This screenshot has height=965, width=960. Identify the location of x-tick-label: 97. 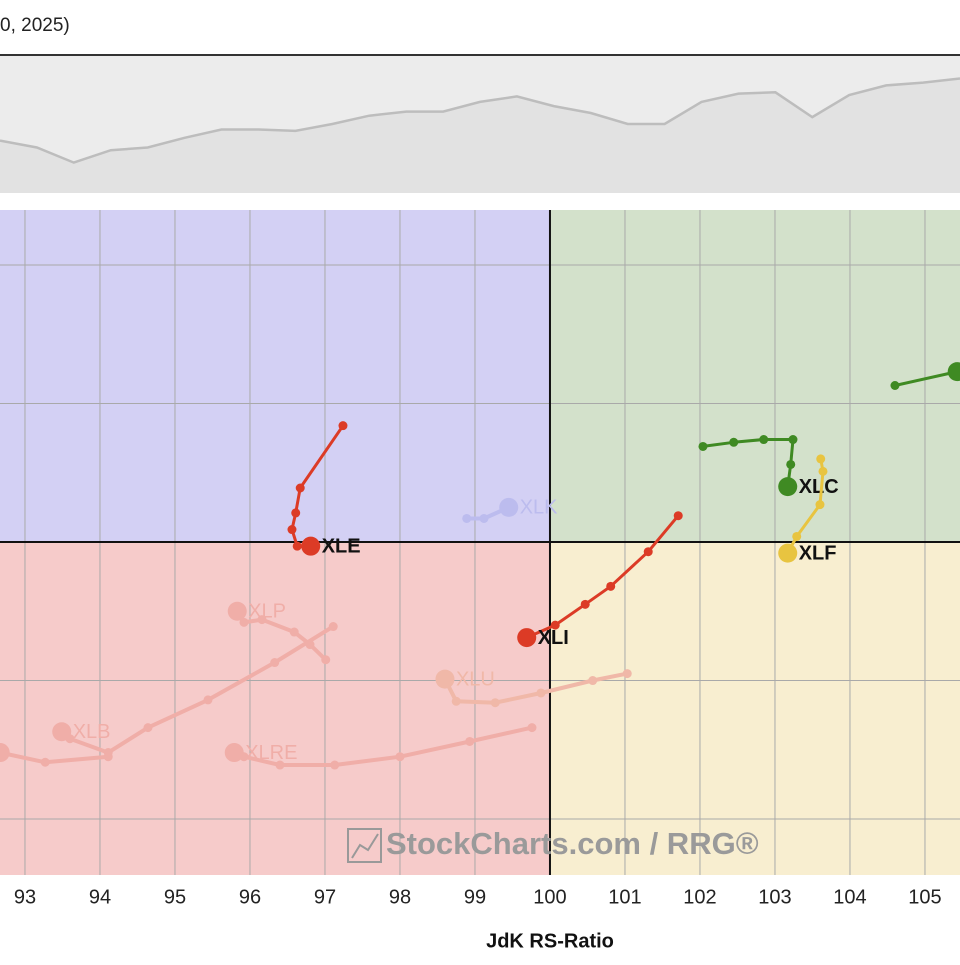
(325, 897).